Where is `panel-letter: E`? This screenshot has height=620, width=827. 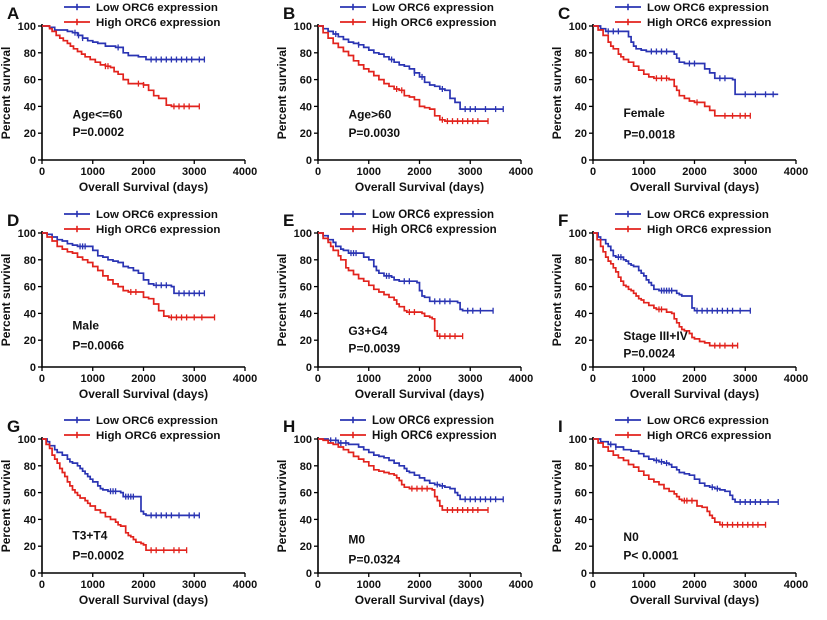 panel-letter: E is located at coordinates (288, 220).